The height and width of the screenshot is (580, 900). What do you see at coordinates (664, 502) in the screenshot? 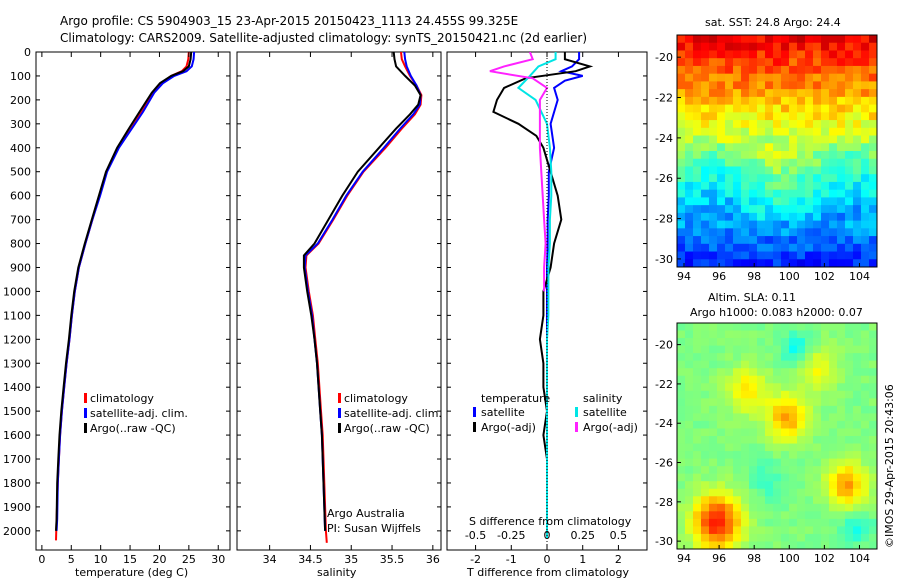
I see `map-y-tick-label: -28` at bounding box center [664, 502].